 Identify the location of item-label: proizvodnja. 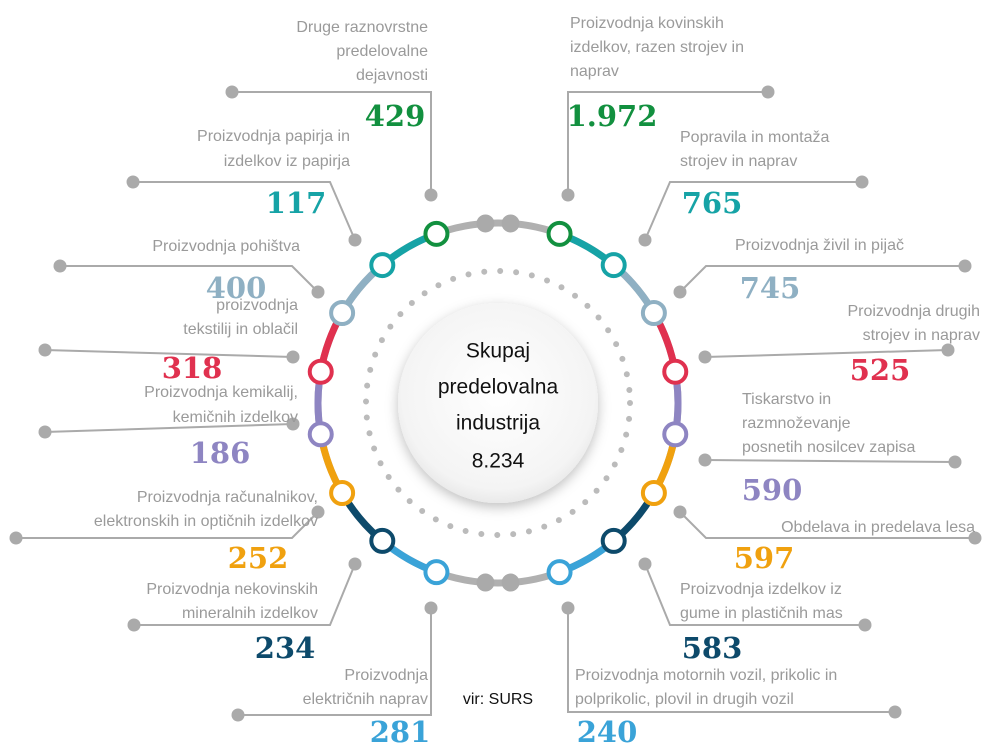
(257, 305).